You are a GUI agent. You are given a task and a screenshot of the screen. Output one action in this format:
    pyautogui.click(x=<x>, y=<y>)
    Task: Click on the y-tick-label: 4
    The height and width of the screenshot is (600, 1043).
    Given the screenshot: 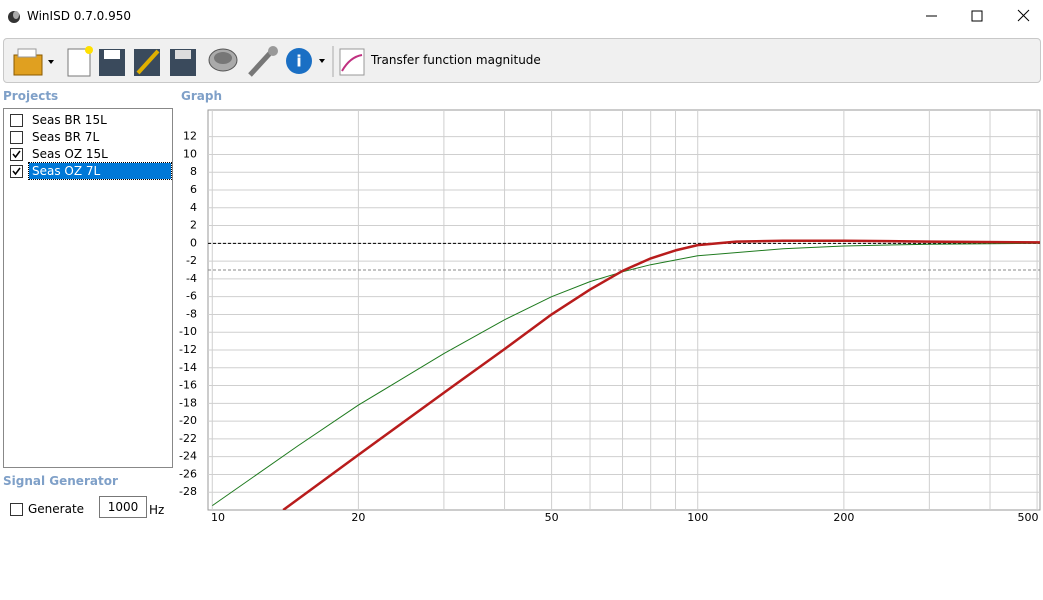 What is the action you would take?
    pyautogui.click(x=193, y=207)
    